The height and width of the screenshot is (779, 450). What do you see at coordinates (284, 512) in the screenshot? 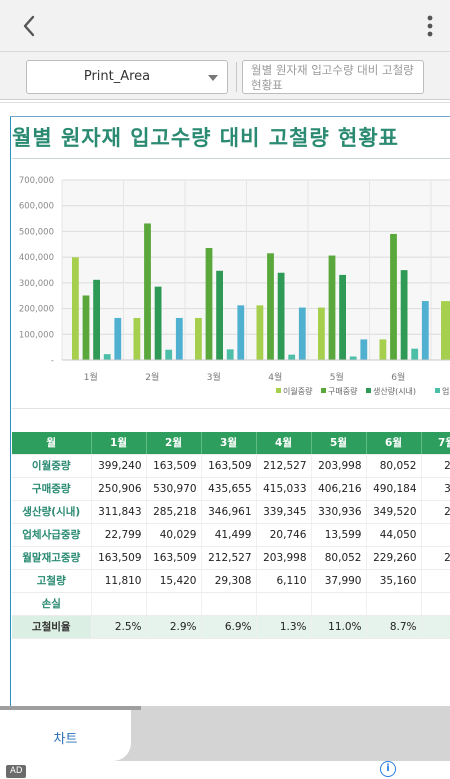
I see `table-cell: 339,345` at bounding box center [284, 512].